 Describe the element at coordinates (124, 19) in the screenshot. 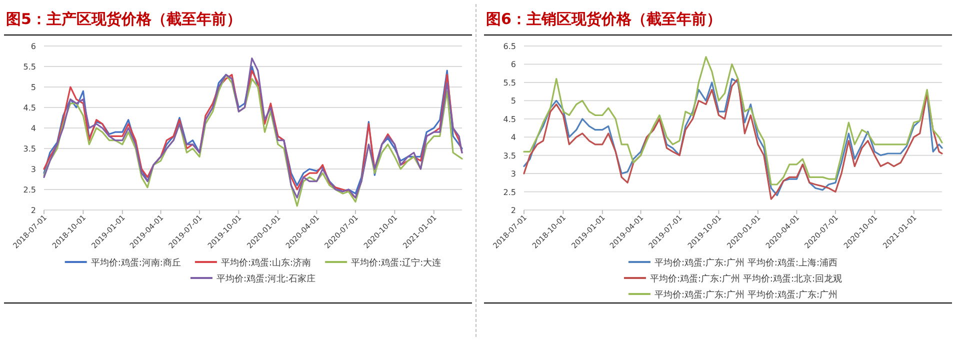

I see `chart-title: 图5：主产区现货价格（截至年前）` at that location.